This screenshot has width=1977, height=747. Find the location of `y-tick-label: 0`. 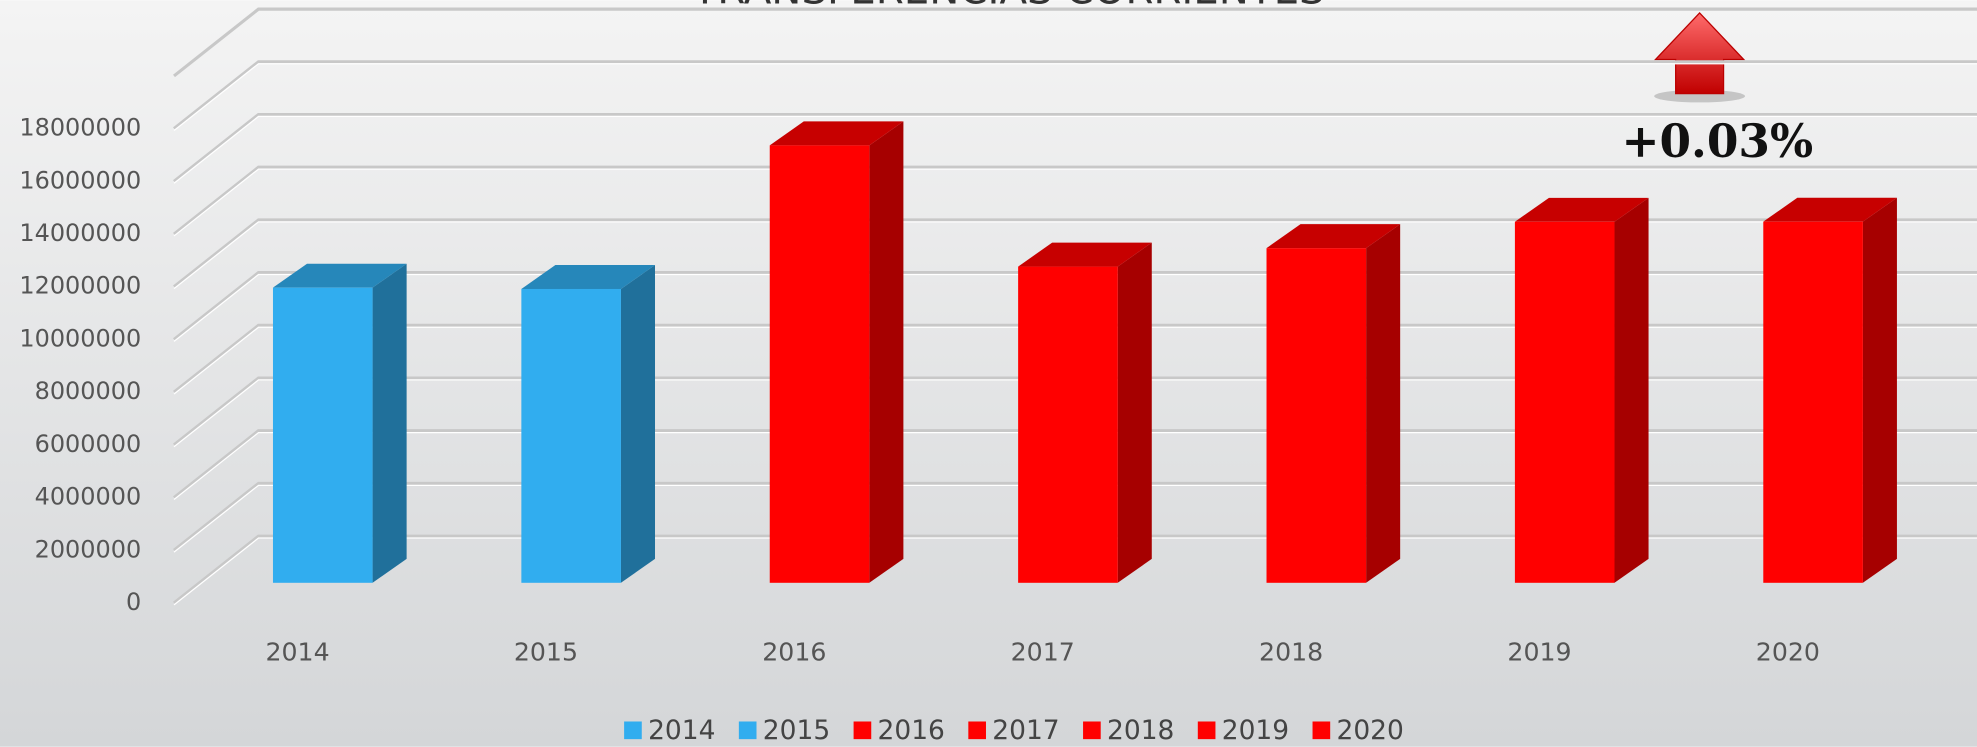

y-tick-label: 0 is located at coordinates (133, 602).